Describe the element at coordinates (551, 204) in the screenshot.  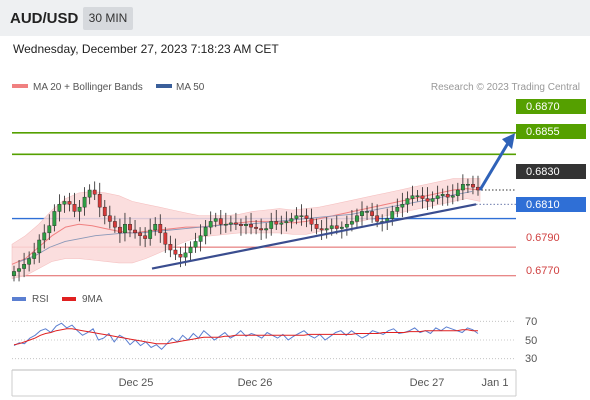
I see `pivot-tag-bg` at that location.